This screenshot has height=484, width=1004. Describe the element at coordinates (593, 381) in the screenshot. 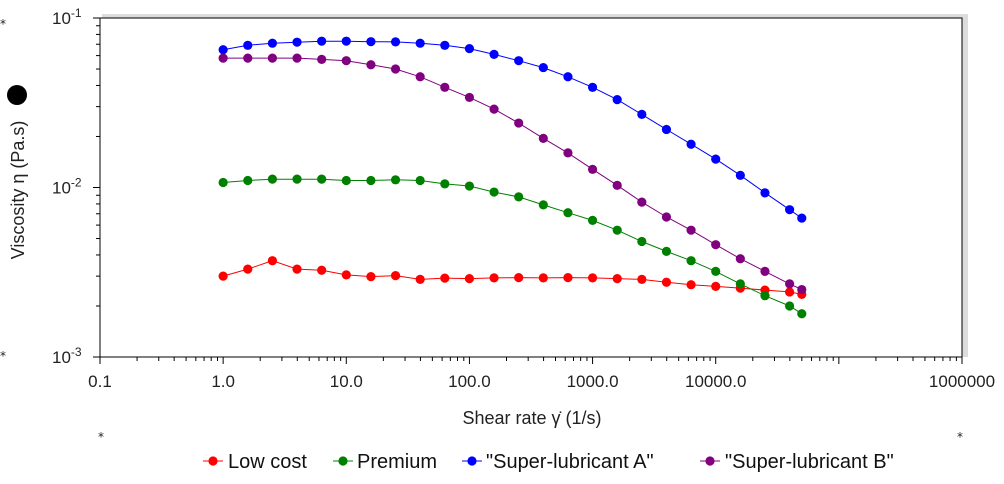

I see `x-tick-label: 1000.0` at that location.